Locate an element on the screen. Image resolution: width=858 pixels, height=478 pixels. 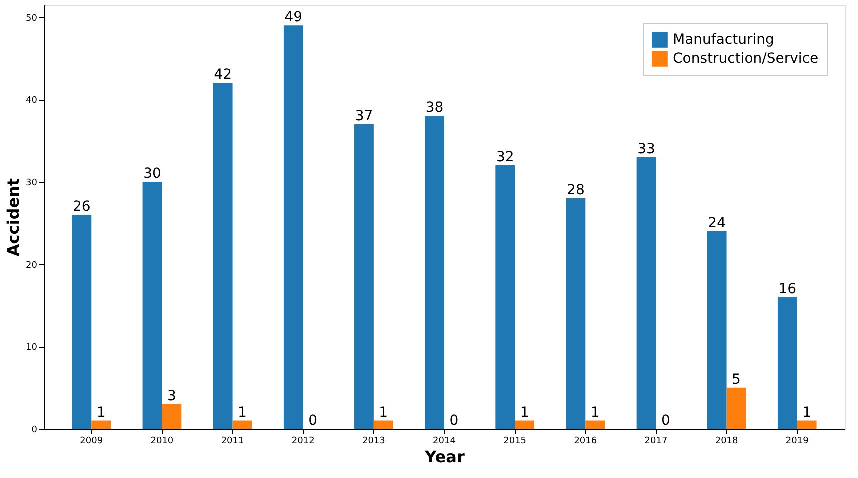
data-label: 30 is located at coordinates (153, 174).